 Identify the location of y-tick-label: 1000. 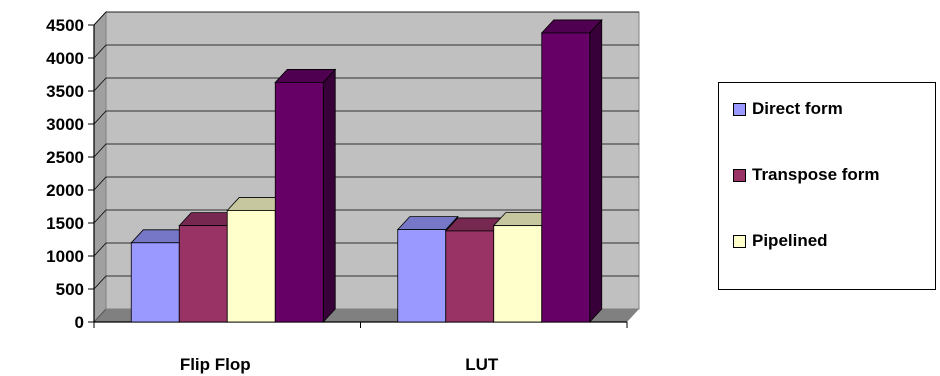
(65, 256).